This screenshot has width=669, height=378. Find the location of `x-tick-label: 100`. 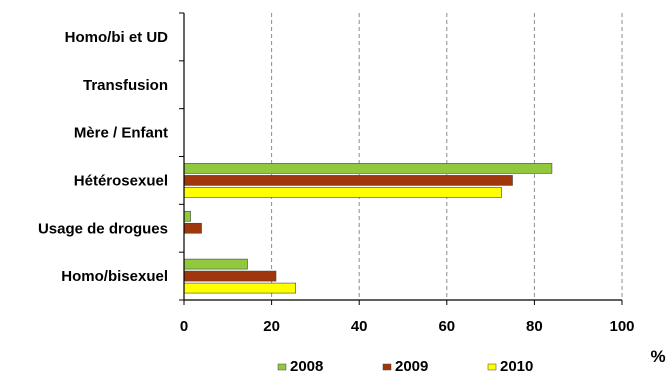

x-tick-label: 100 is located at coordinates (621, 326).